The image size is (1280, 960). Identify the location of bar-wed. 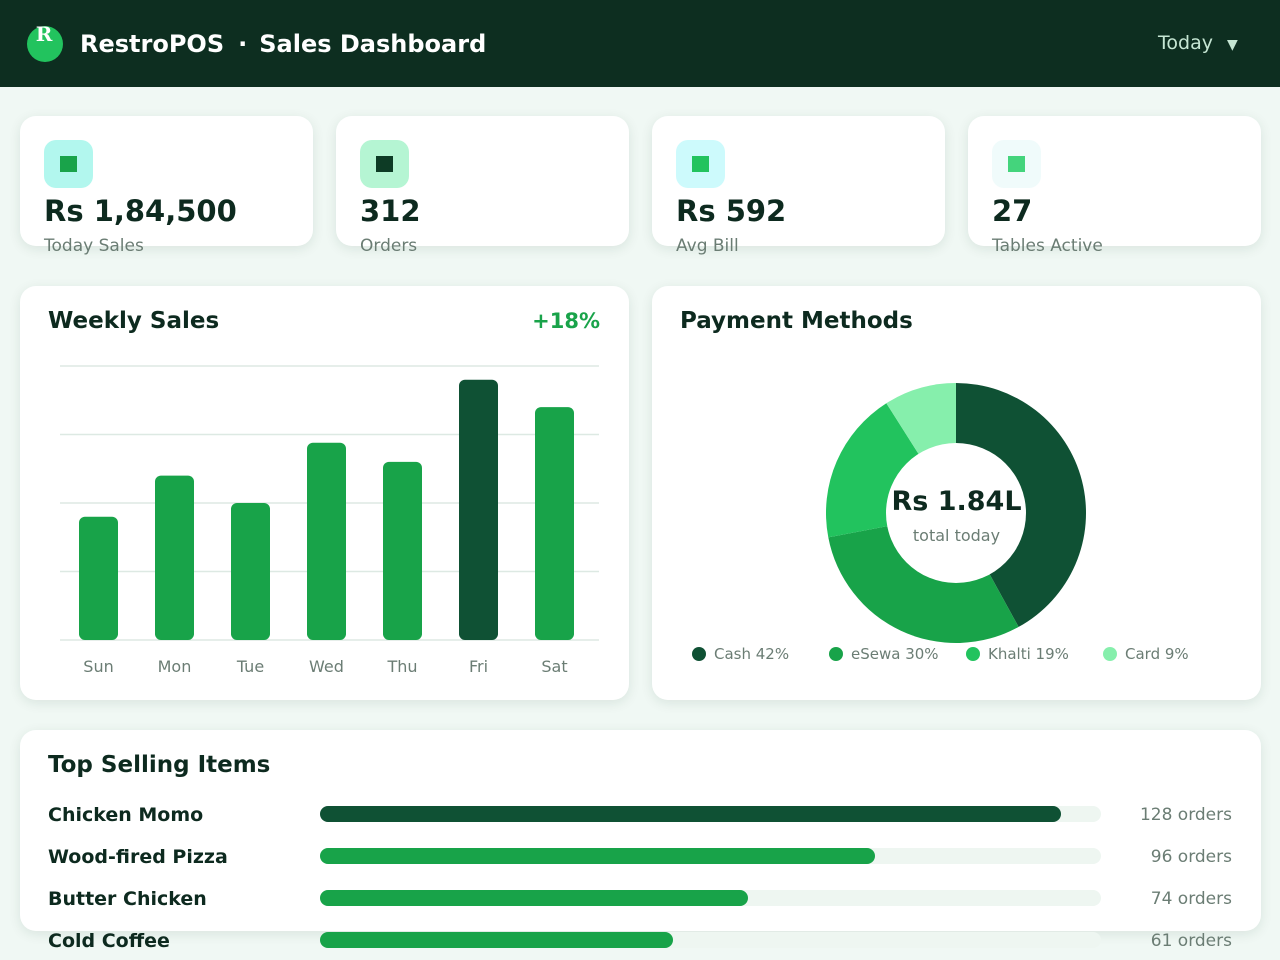
(326, 541).